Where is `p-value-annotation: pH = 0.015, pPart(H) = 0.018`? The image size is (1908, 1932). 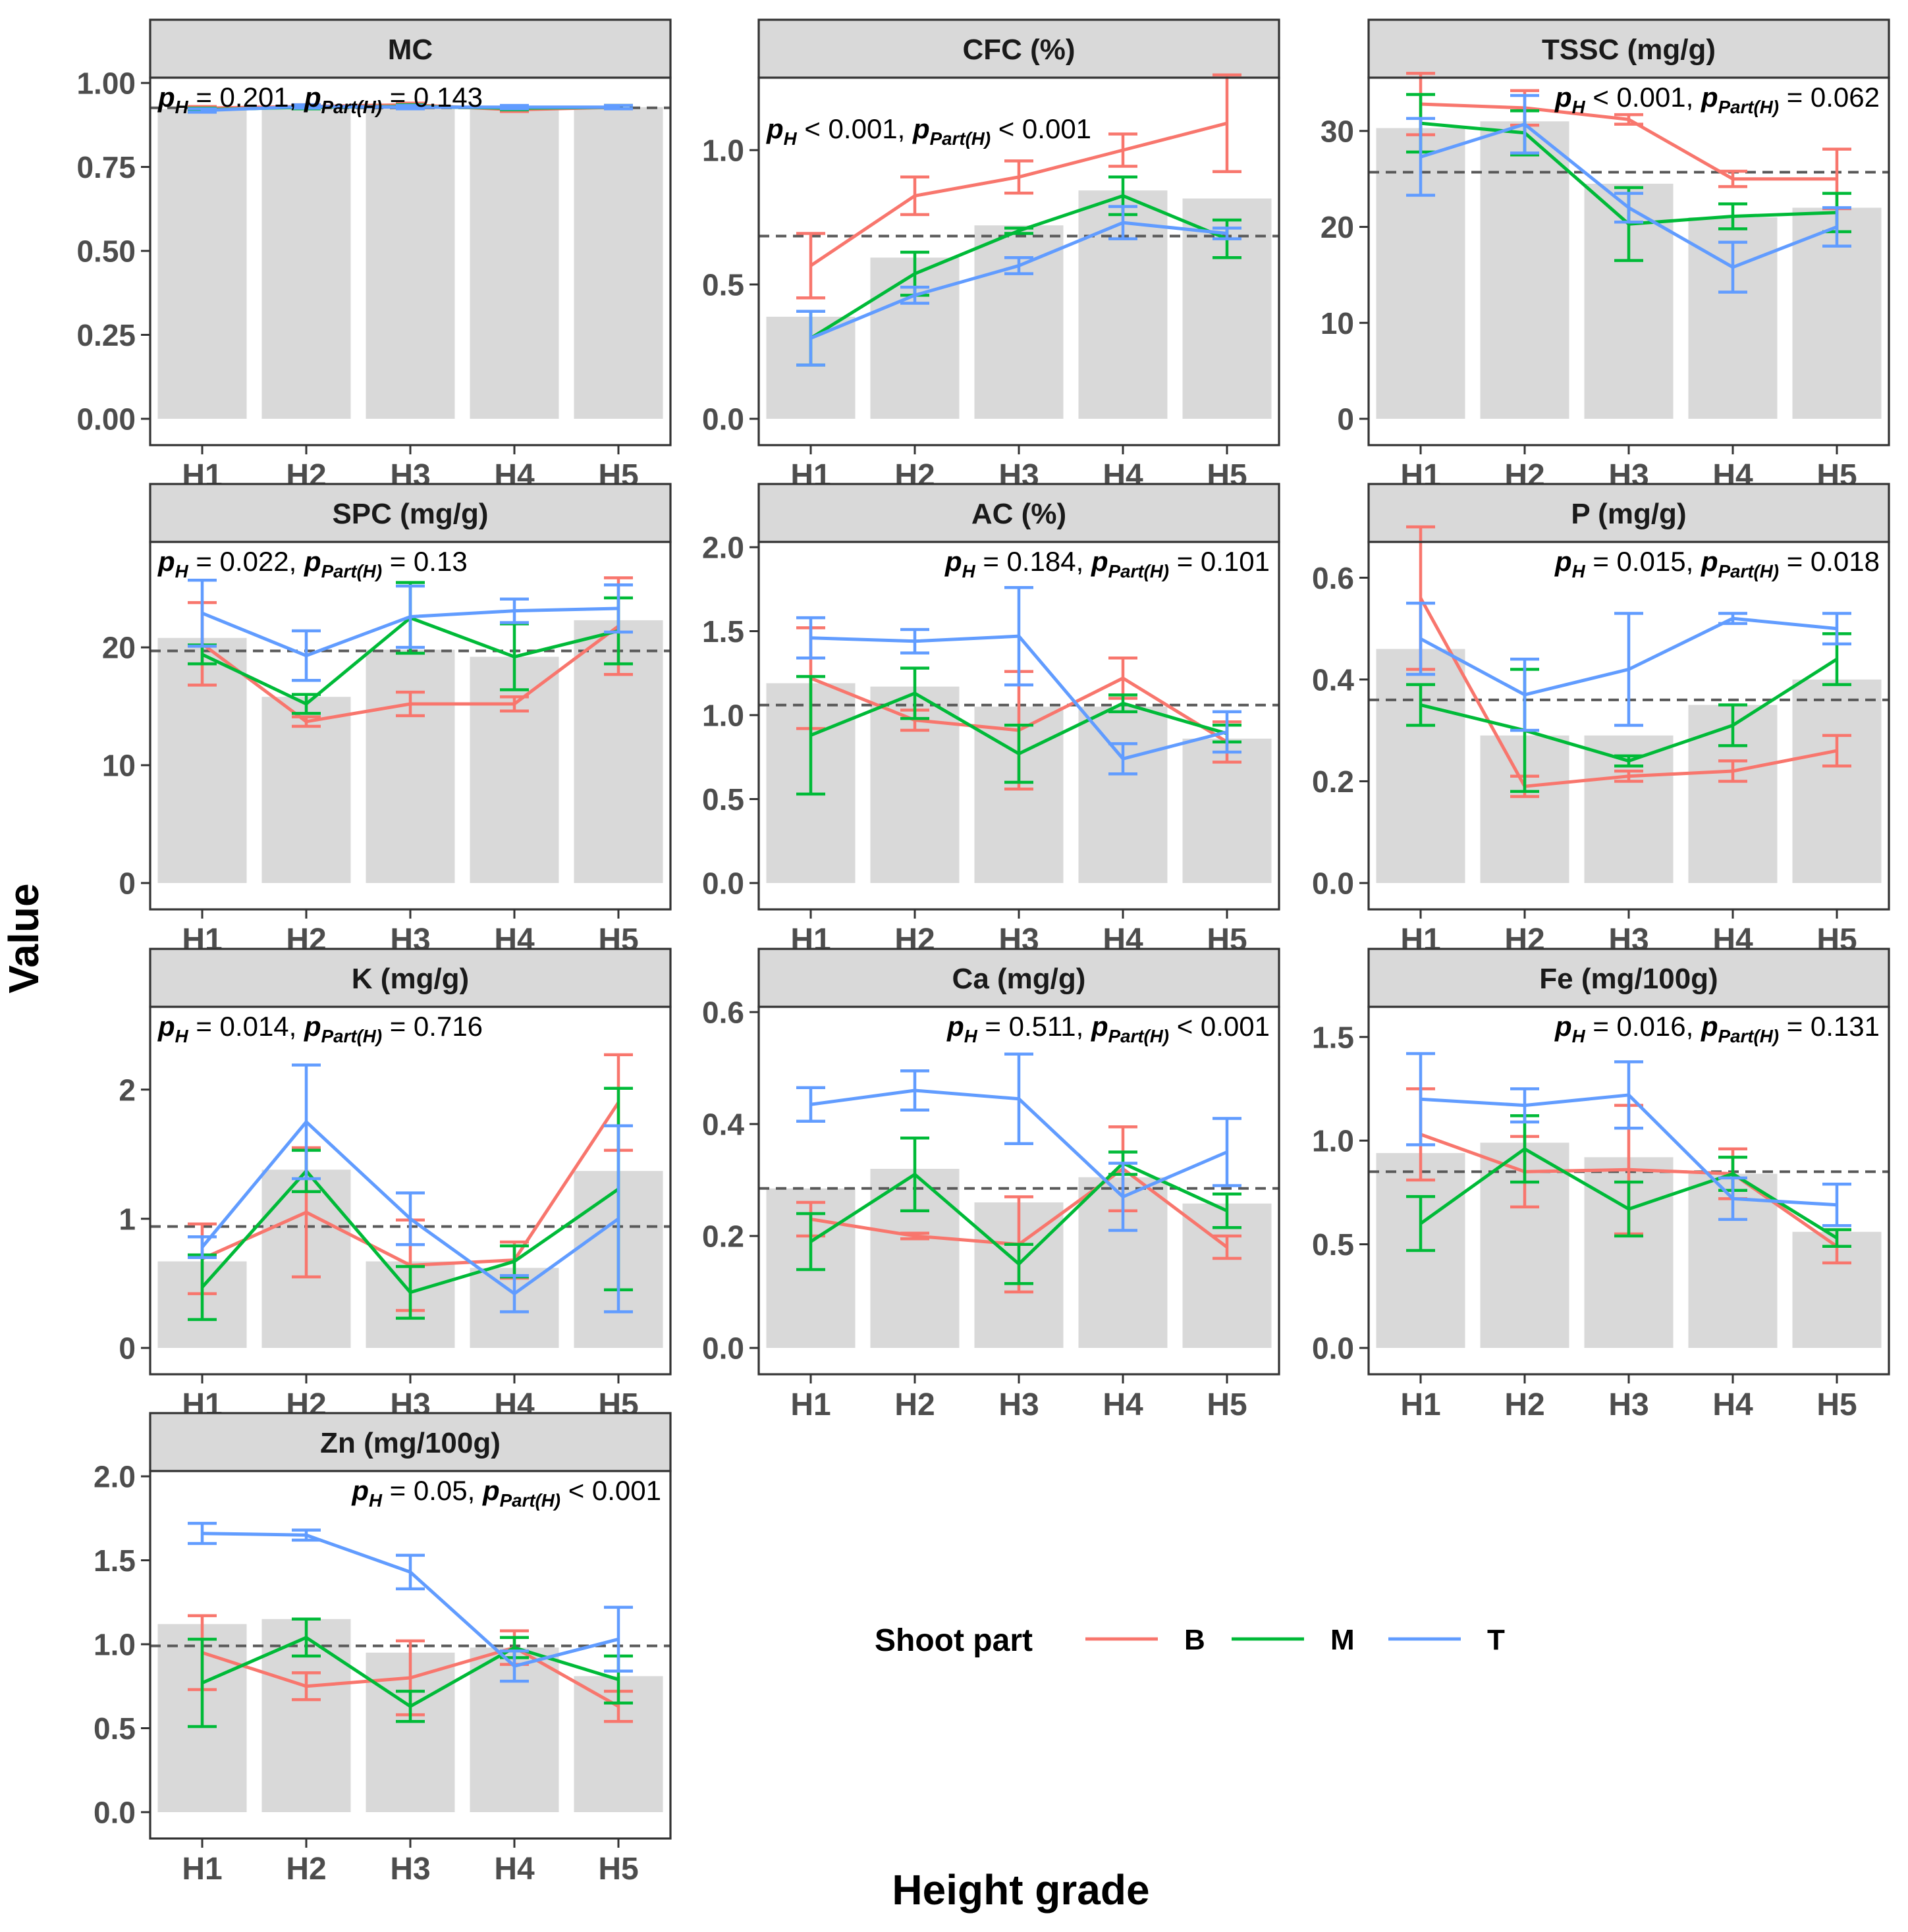
p-value-annotation: pH = 0.015, pPart(H) = 0.018 is located at coordinates (1717, 563).